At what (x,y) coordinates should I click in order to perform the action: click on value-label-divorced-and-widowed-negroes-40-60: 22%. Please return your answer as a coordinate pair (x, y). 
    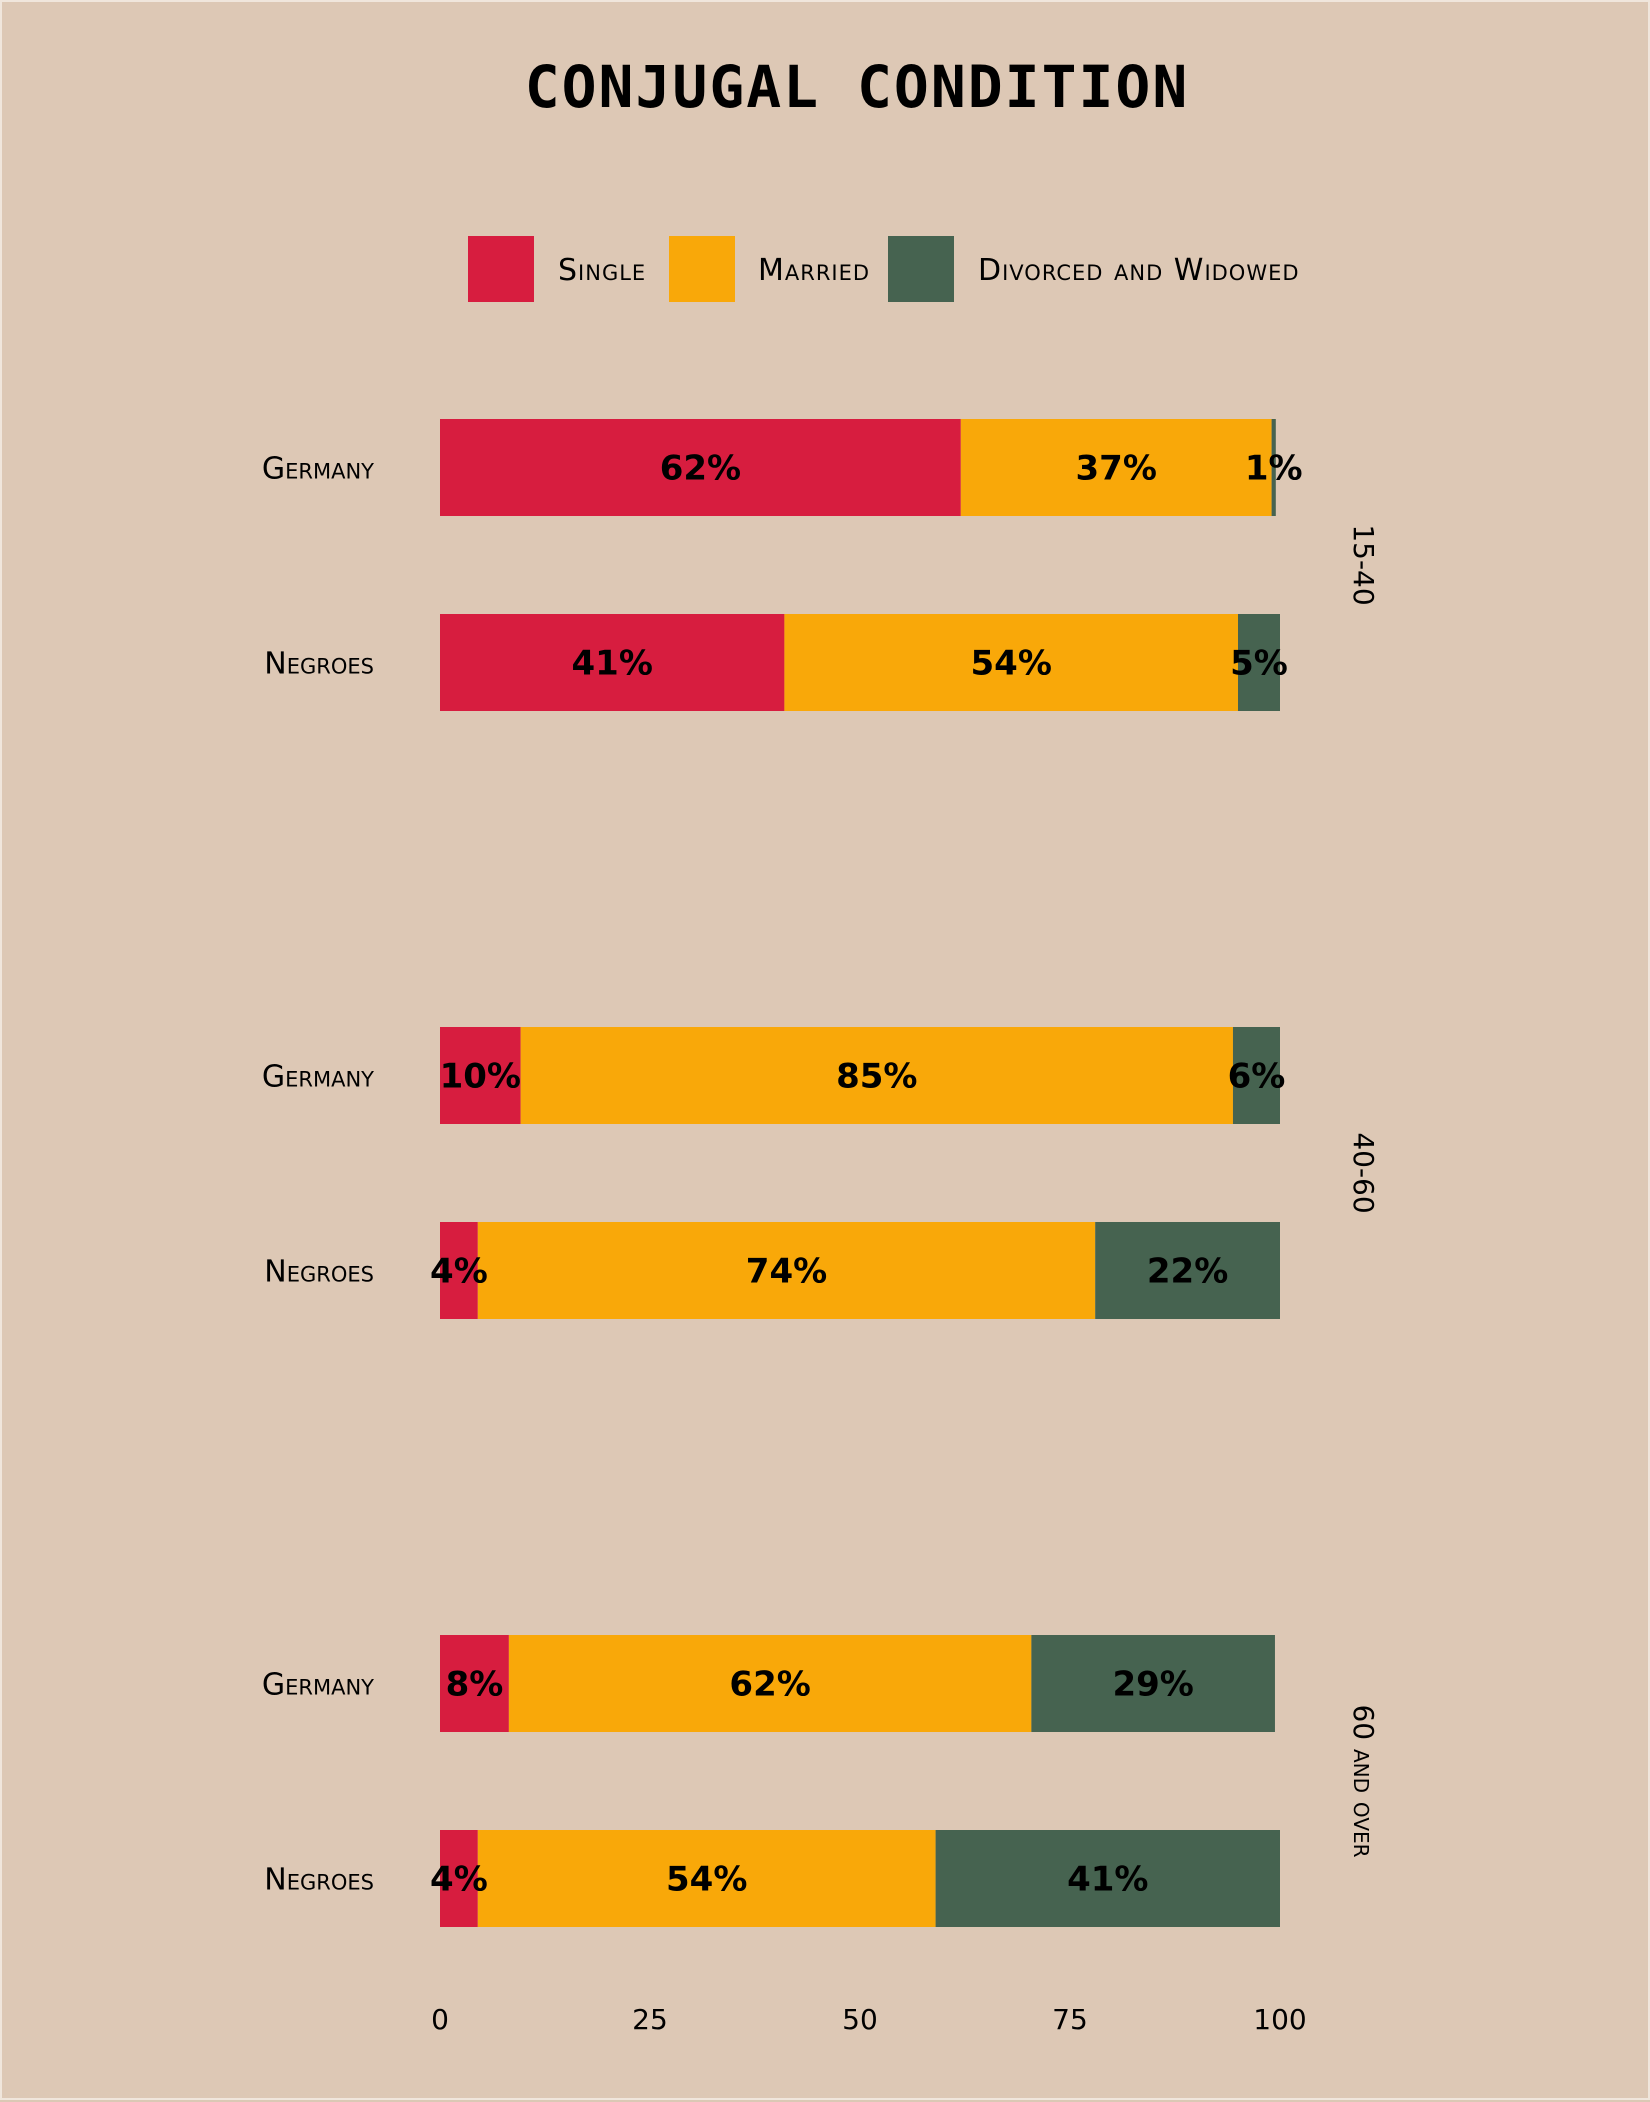
    Looking at the image, I should click on (1187, 1272).